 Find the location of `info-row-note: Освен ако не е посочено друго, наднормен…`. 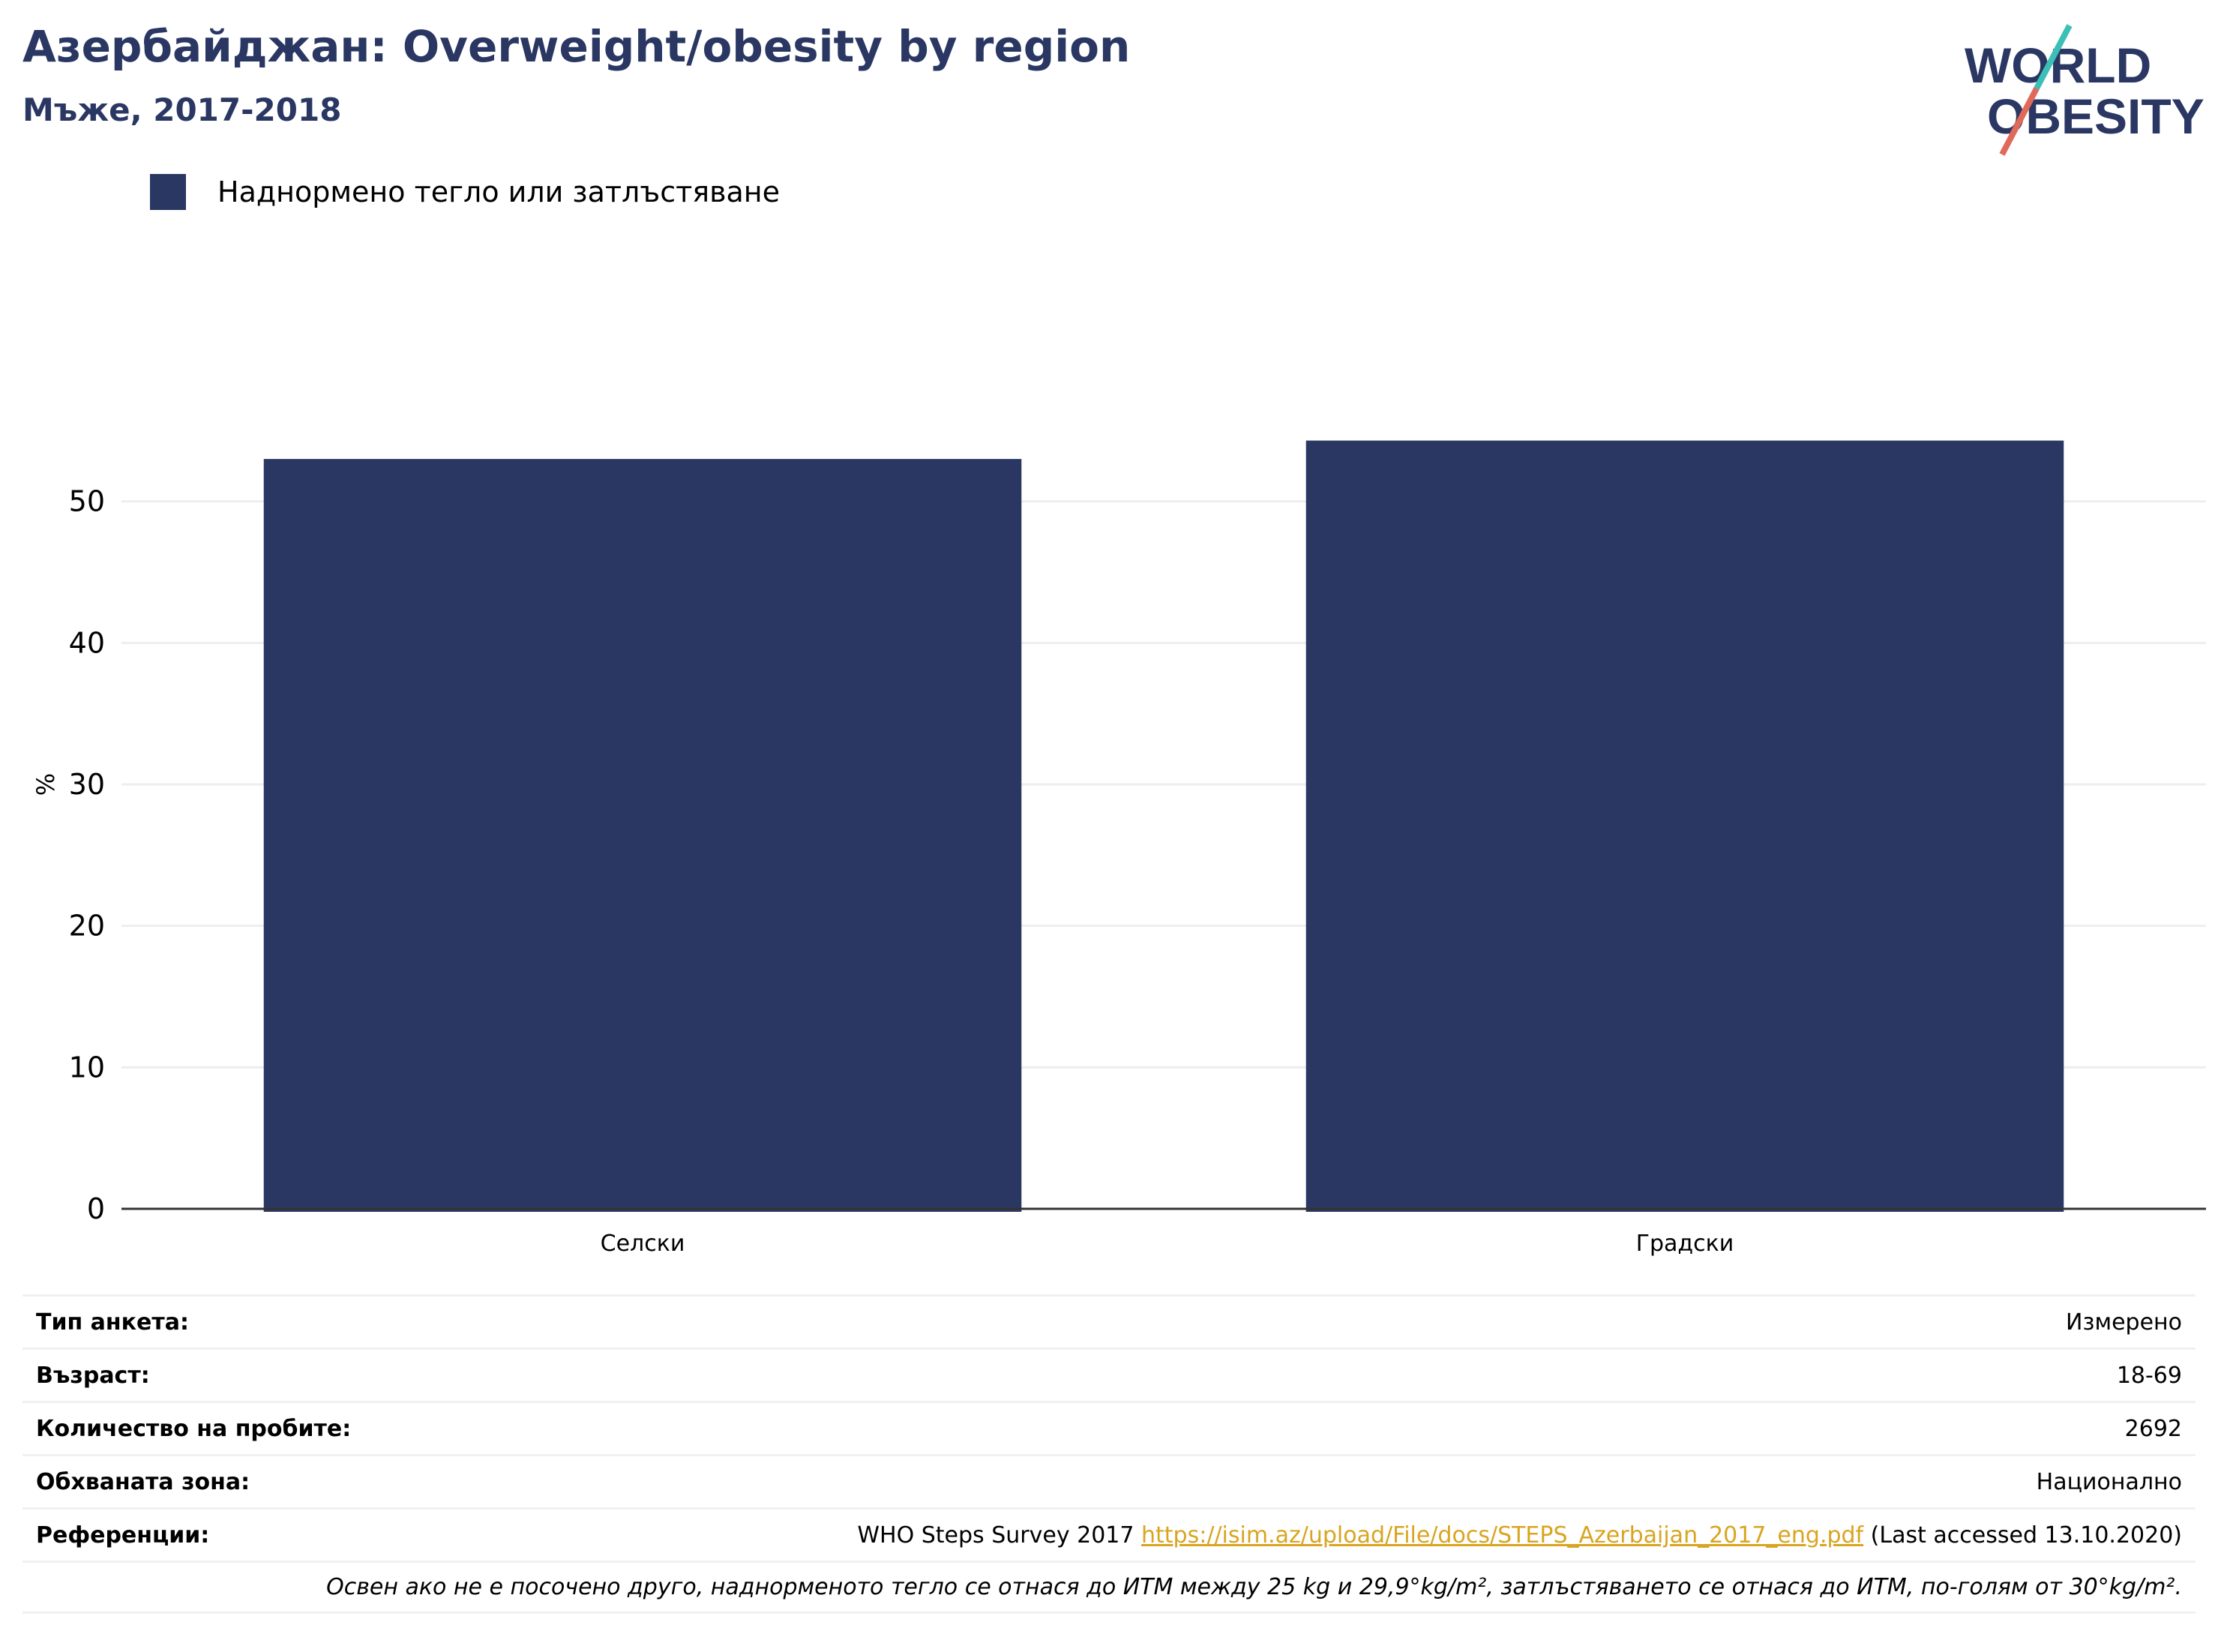

info-row-note: Освен ако не е посочено друго, наднормен… is located at coordinates (1109, 1587).